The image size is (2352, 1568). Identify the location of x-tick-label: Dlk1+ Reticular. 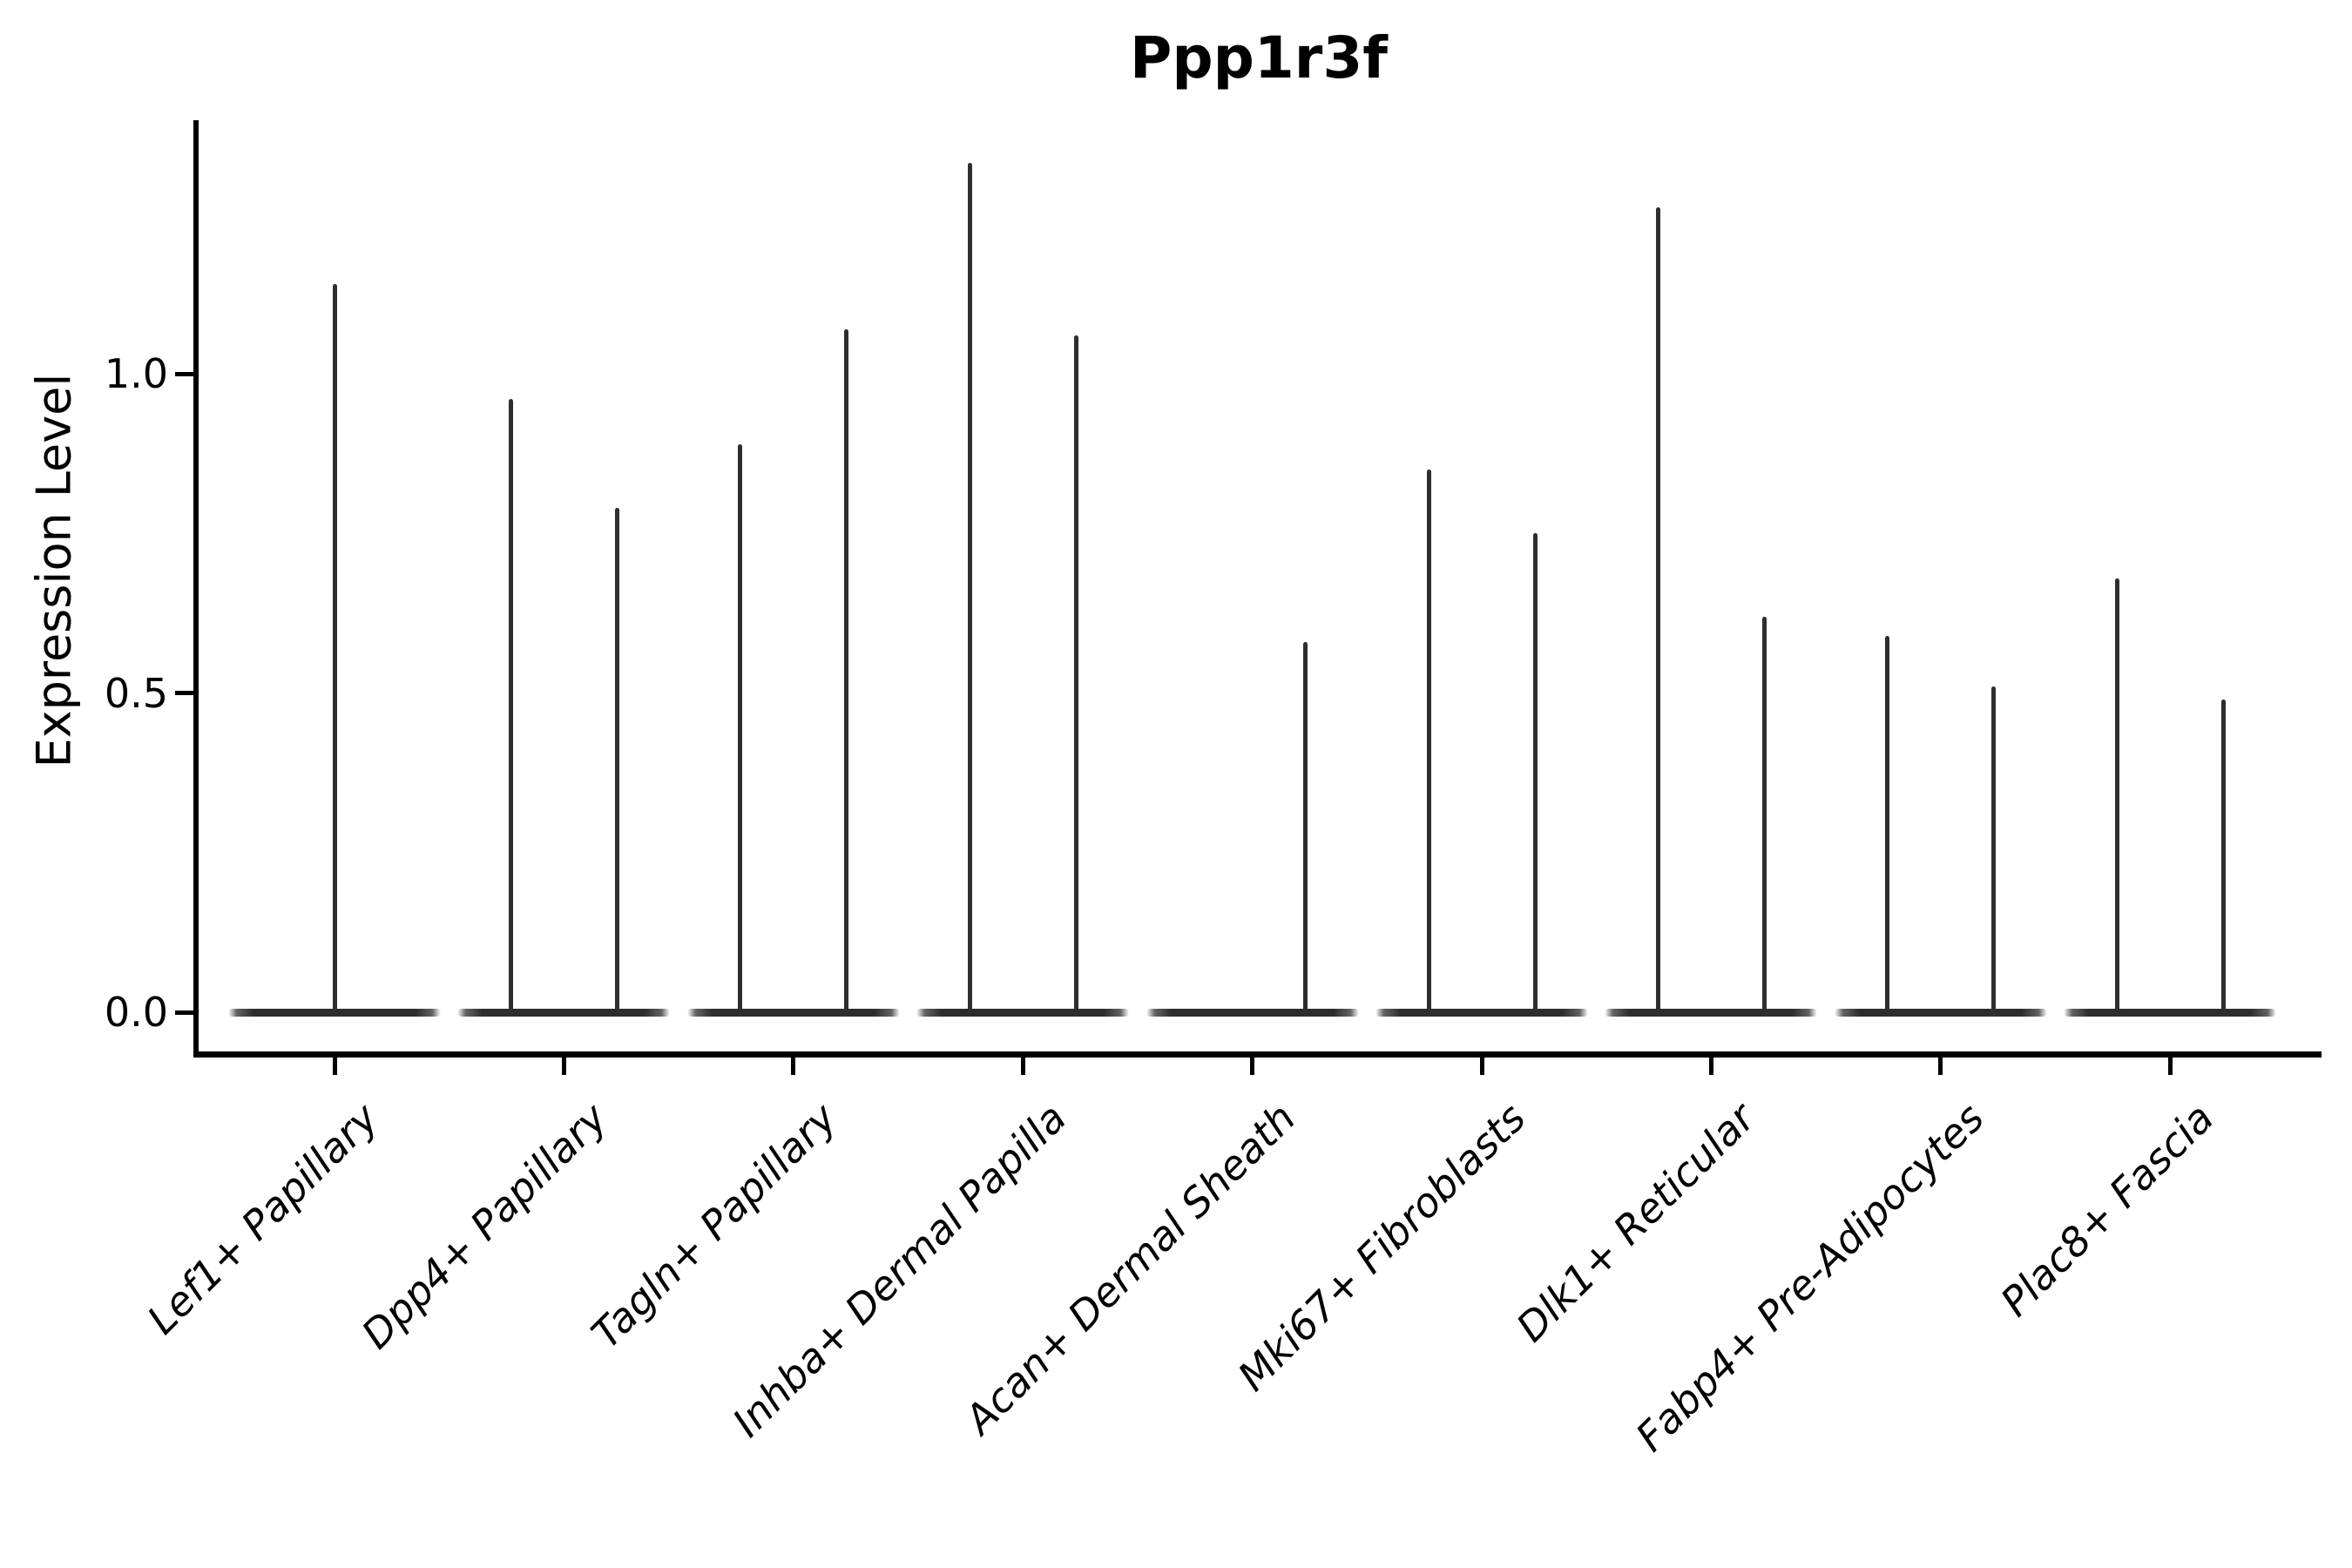
(1635, 1222).